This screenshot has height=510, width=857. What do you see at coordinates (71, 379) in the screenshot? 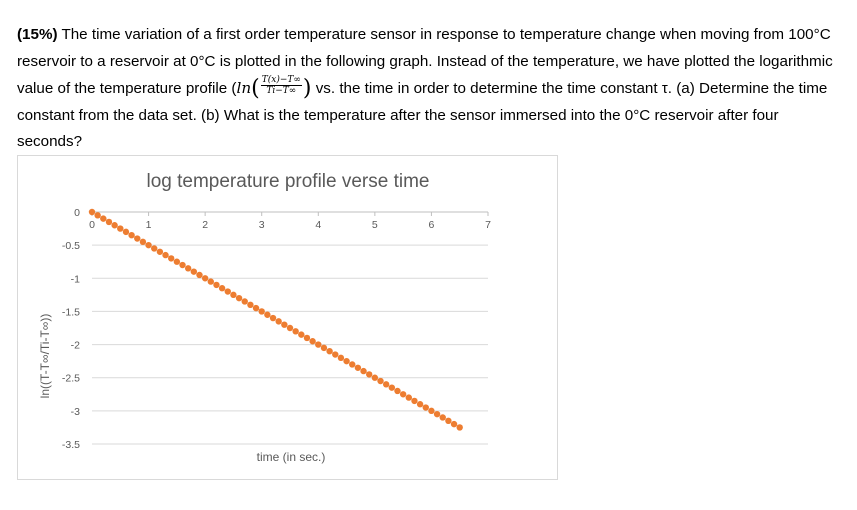
I see `y-tick-label: -2.5` at bounding box center [71, 379].